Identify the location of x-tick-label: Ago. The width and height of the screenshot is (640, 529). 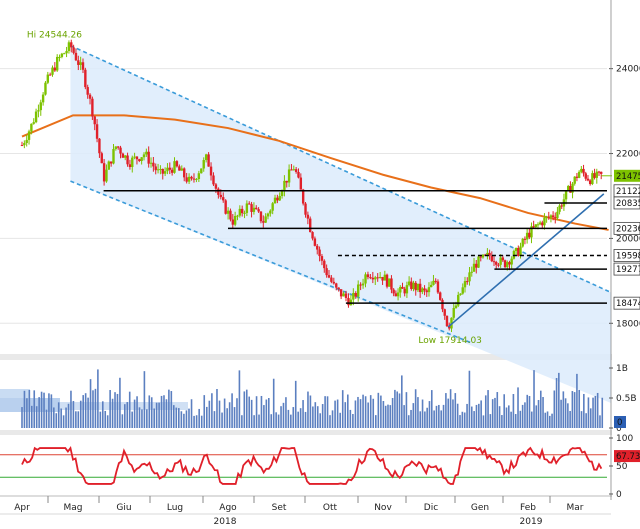
(228, 508).